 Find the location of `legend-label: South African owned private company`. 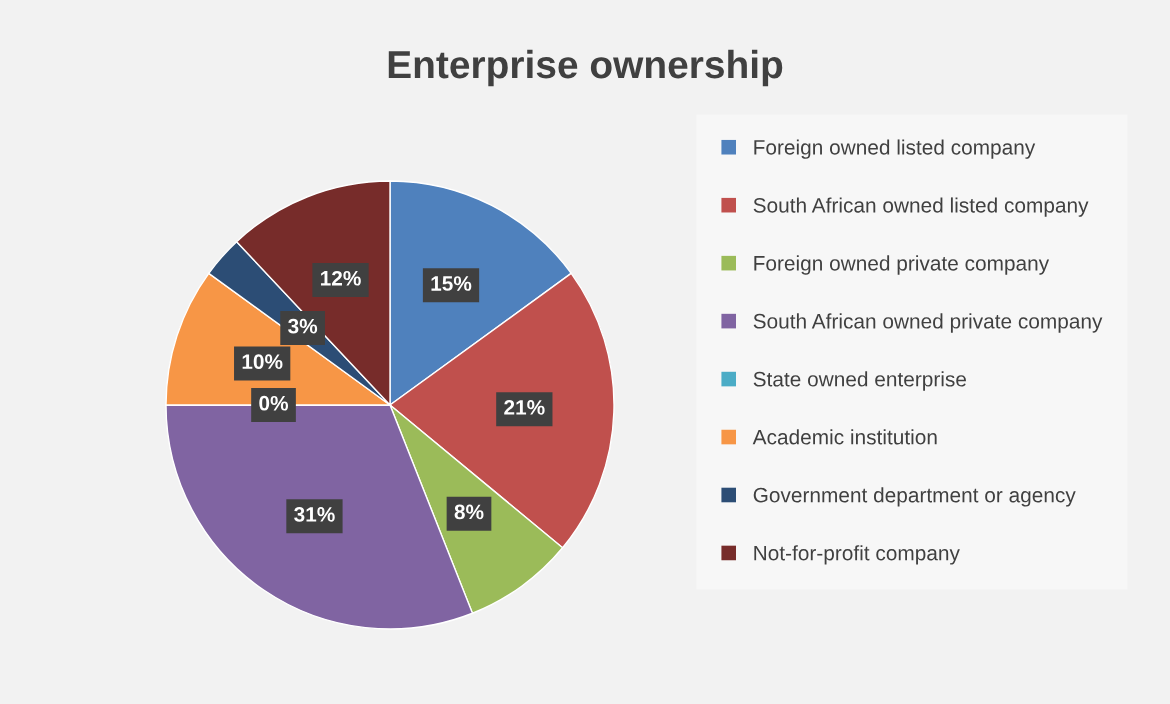

legend-label: South African owned private company is located at coordinates (928, 323).